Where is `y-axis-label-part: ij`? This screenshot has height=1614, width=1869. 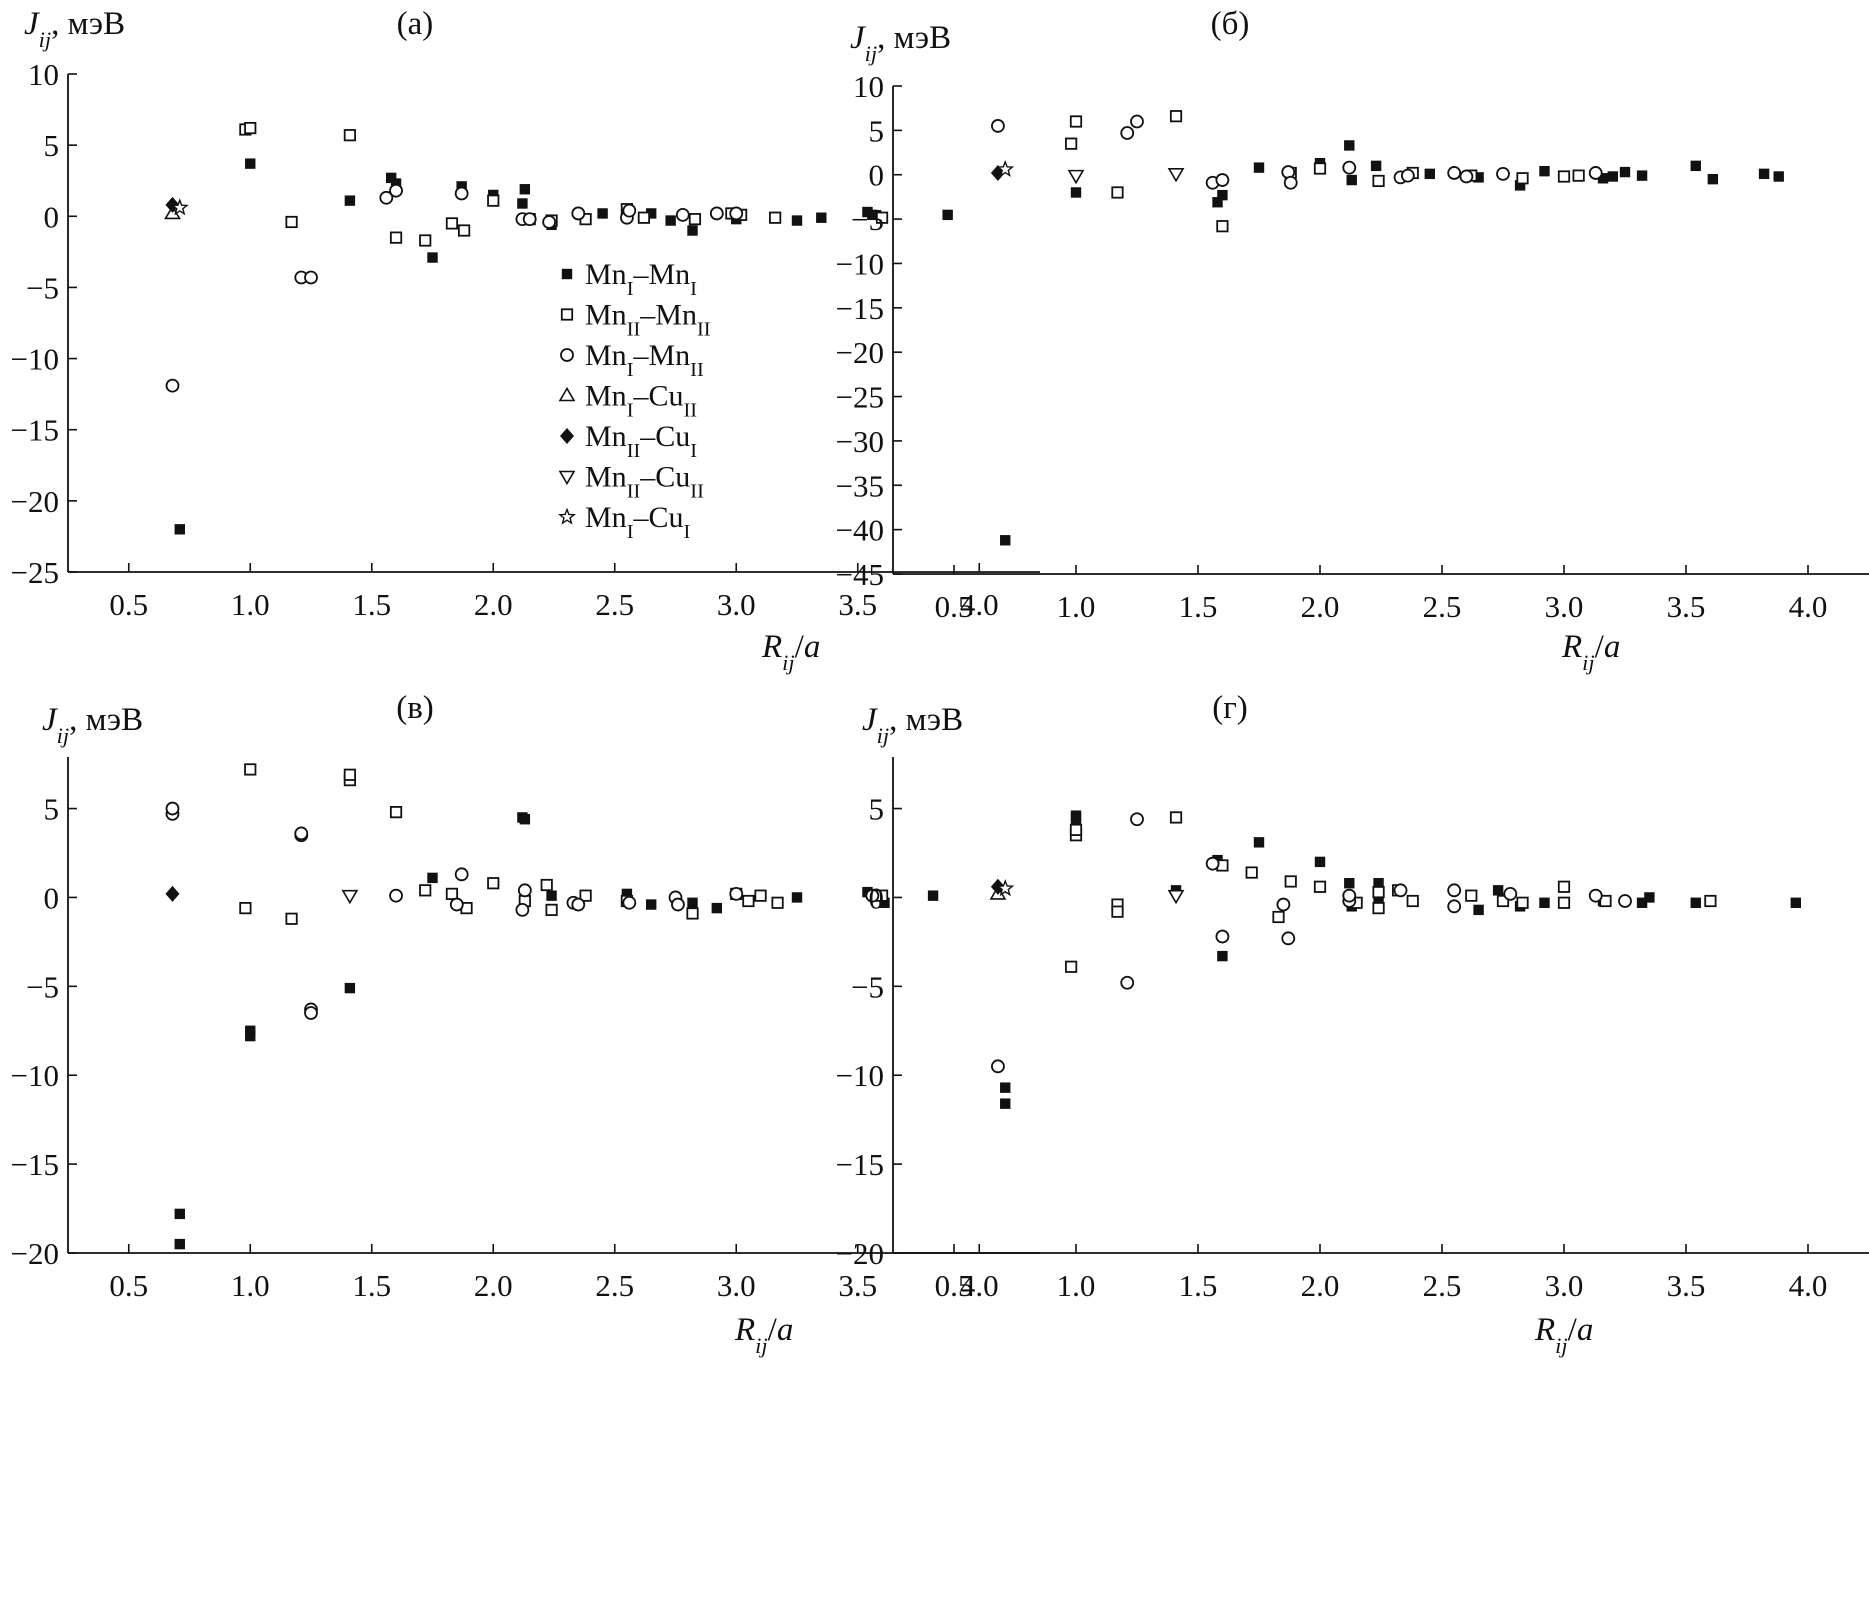 y-axis-label-part: ij is located at coordinates (883, 735).